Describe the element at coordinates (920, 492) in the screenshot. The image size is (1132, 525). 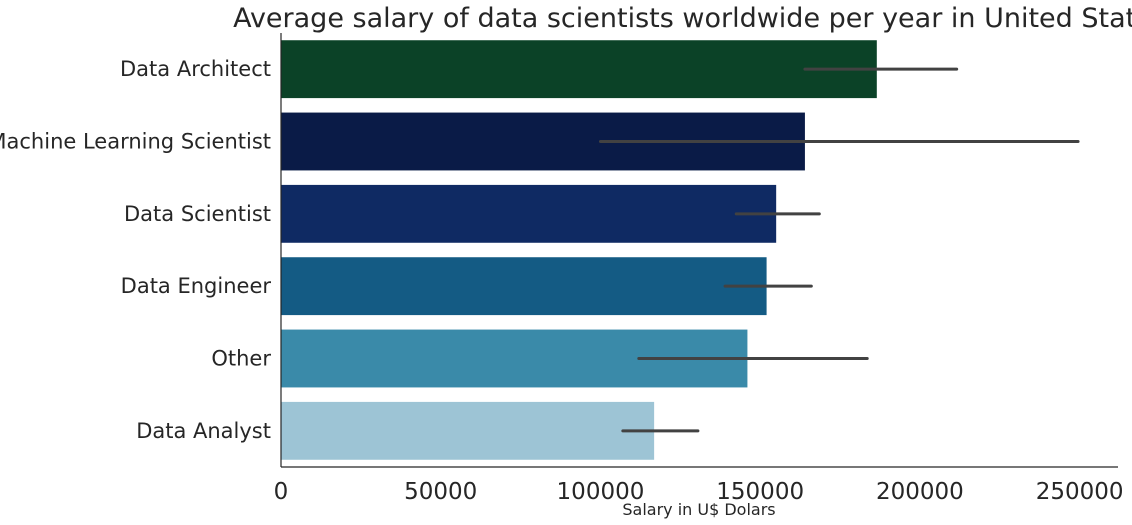
I see `x-tick-label: 200000` at that location.